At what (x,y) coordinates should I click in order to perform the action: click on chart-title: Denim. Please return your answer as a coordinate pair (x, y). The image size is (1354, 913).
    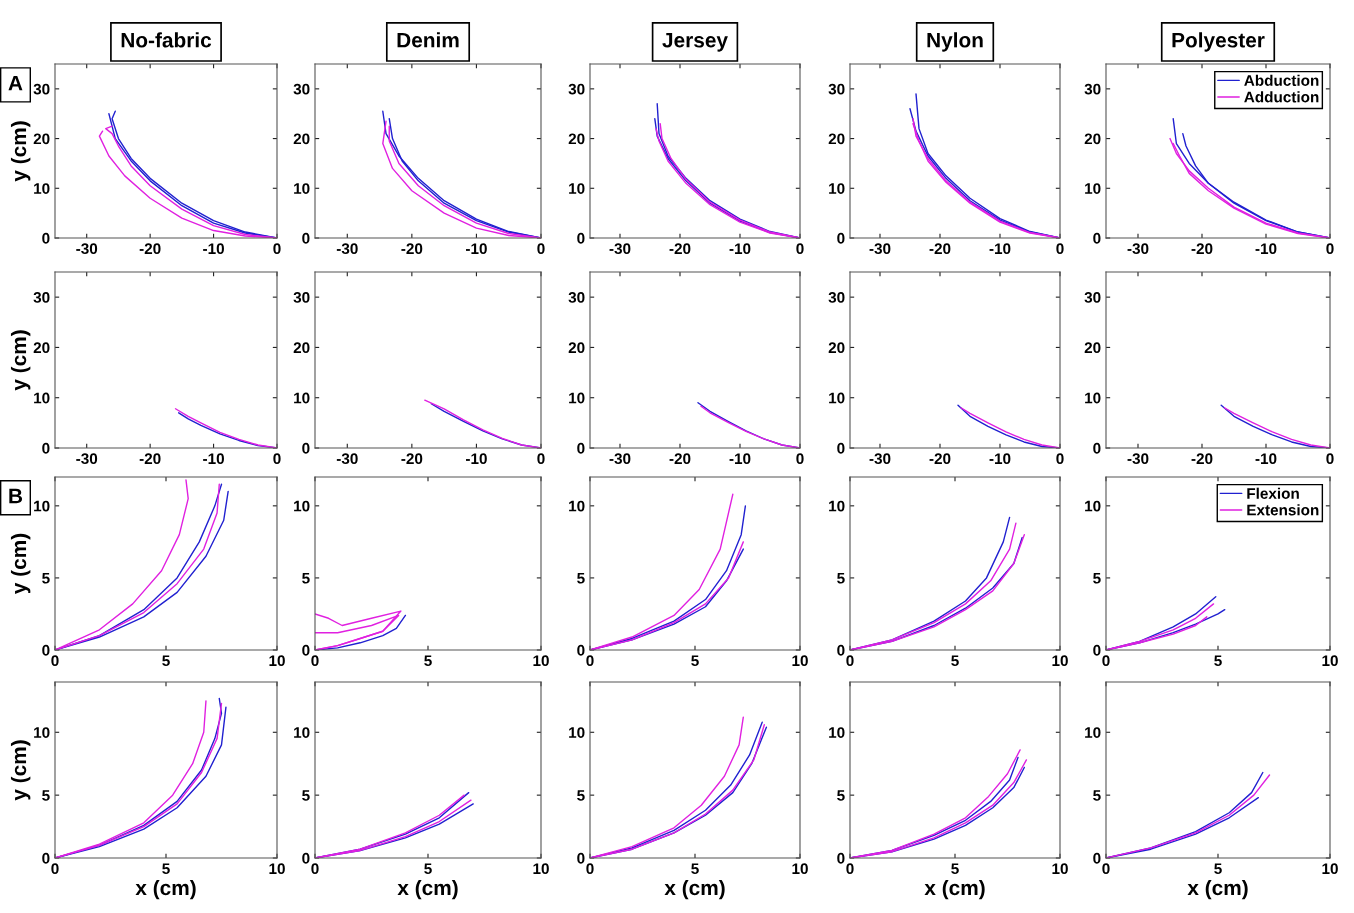
    Looking at the image, I should click on (428, 40).